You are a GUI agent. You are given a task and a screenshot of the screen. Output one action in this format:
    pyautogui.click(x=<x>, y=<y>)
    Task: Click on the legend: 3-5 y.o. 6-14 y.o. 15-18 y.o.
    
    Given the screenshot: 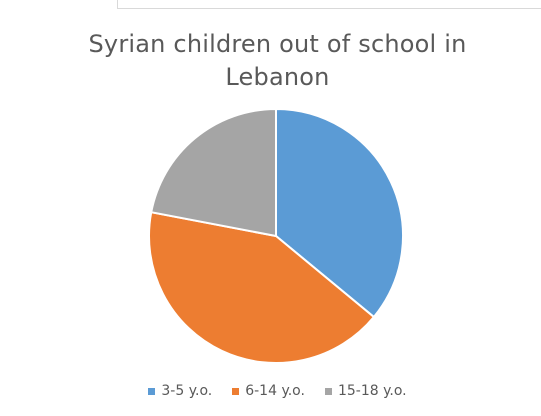 What is the action you would take?
    pyautogui.click(x=270, y=391)
    